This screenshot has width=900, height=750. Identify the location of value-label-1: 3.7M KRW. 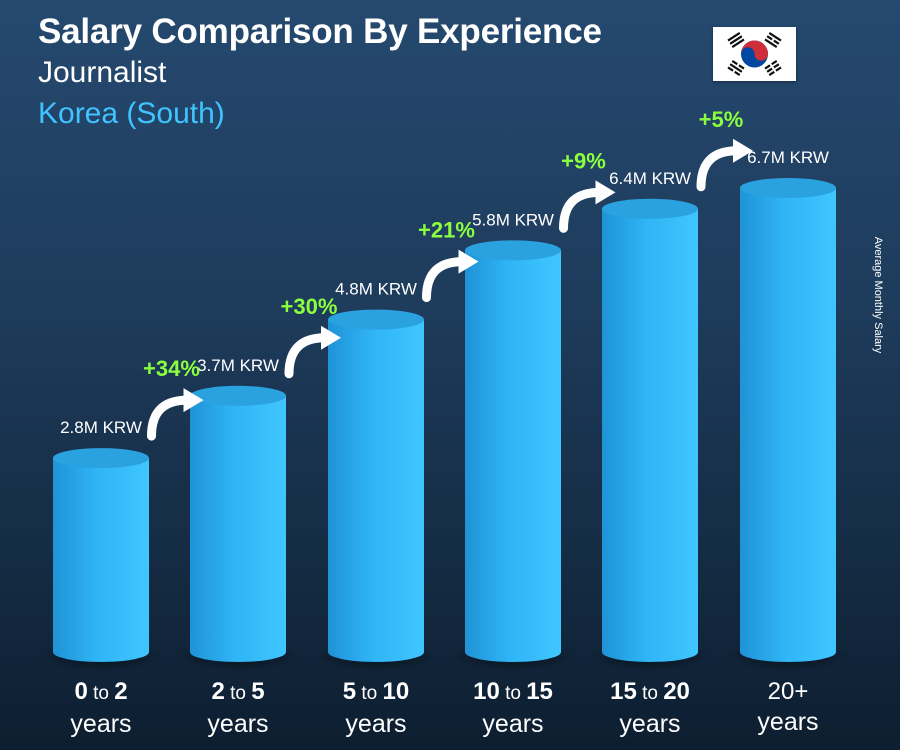
(238, 365).